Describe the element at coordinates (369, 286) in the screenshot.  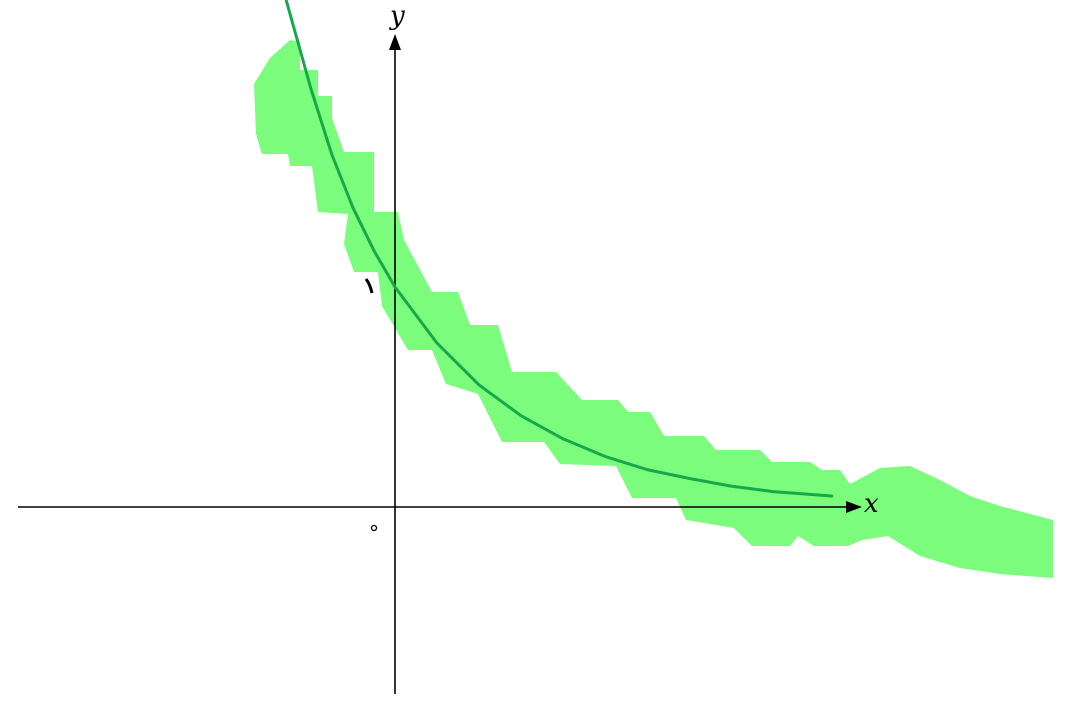
I see `y-intercept-tick-mark` at that location.